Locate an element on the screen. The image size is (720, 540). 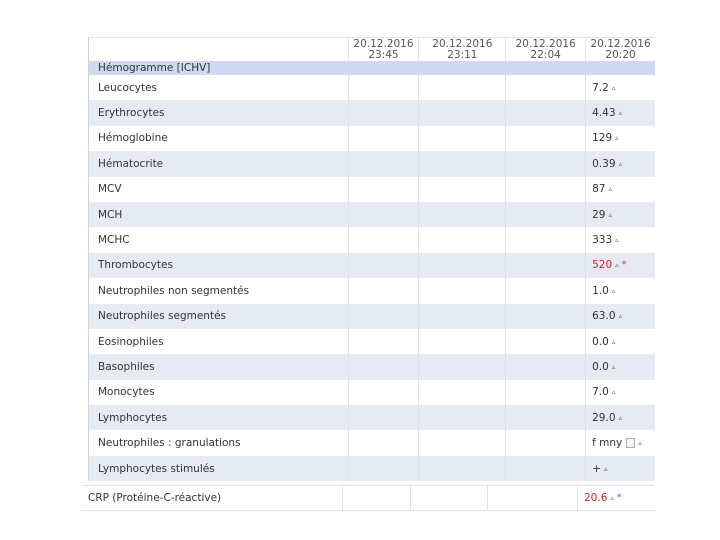
table-row: MCV 87 ▵ is located at coordinates (372, 189).